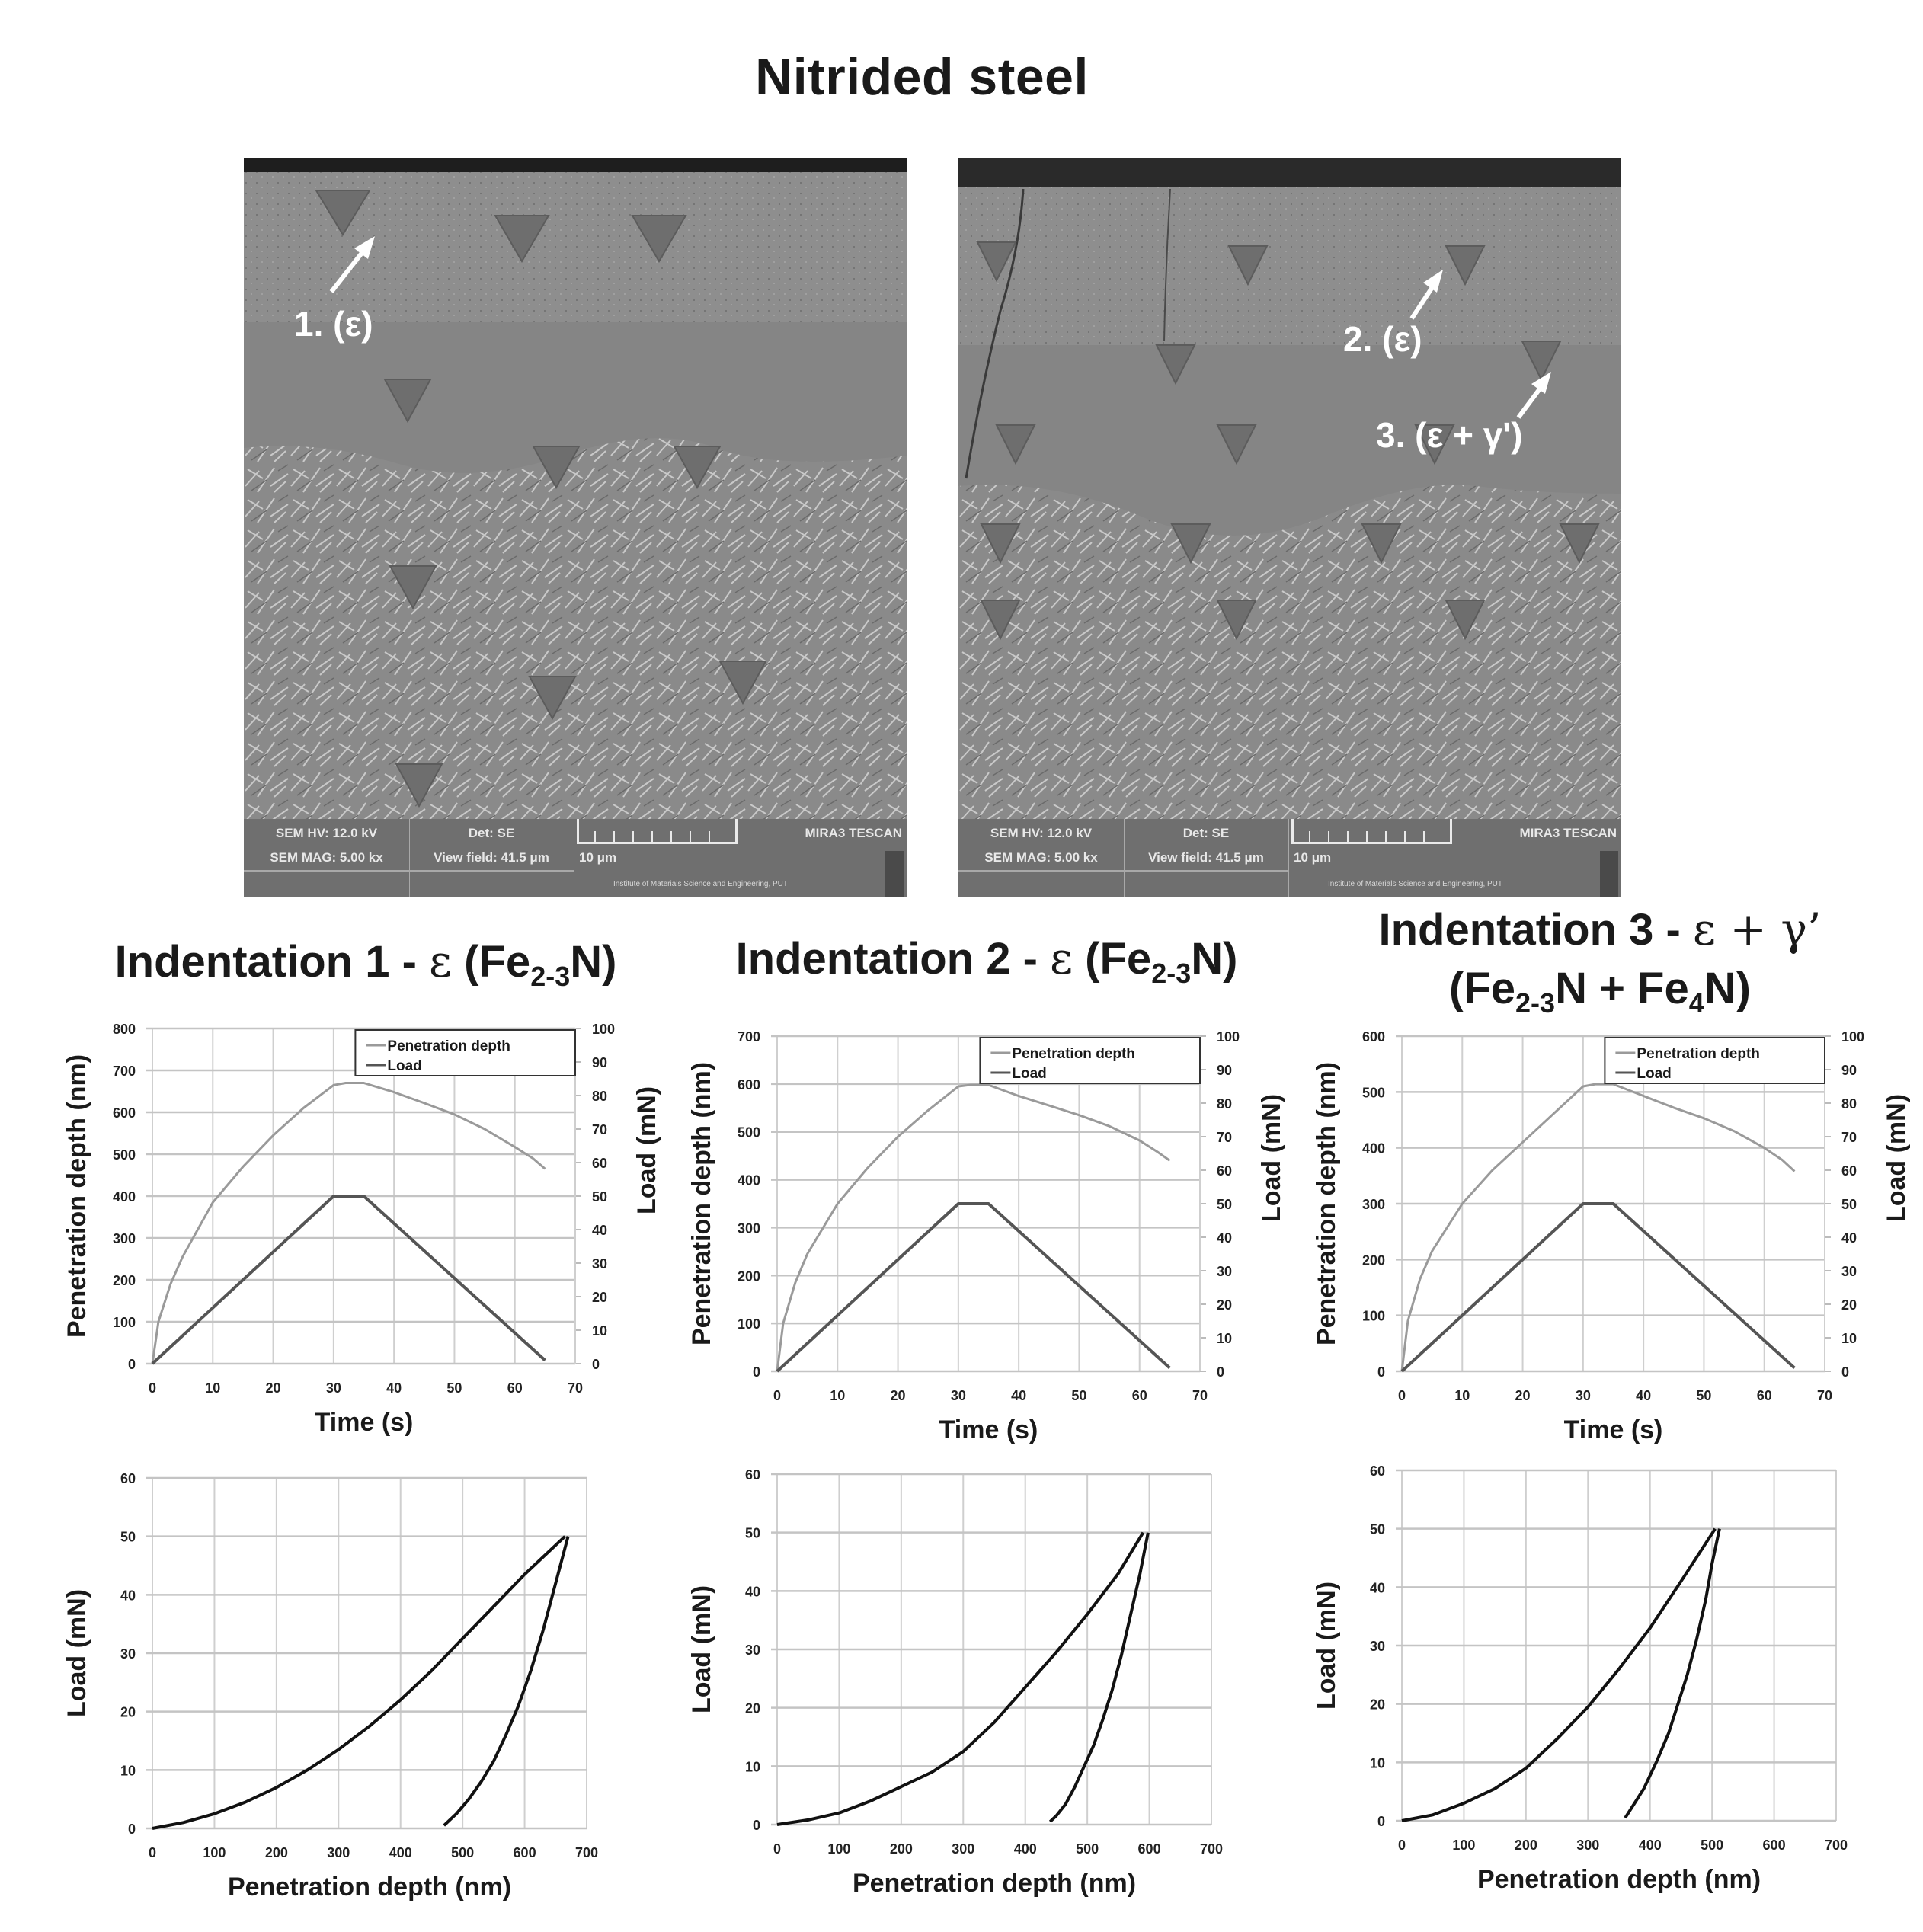  What do you see at coordinates (1533, 395) in the screenshot?
I see `arrow-icon` at bounding box center [1533, 395].